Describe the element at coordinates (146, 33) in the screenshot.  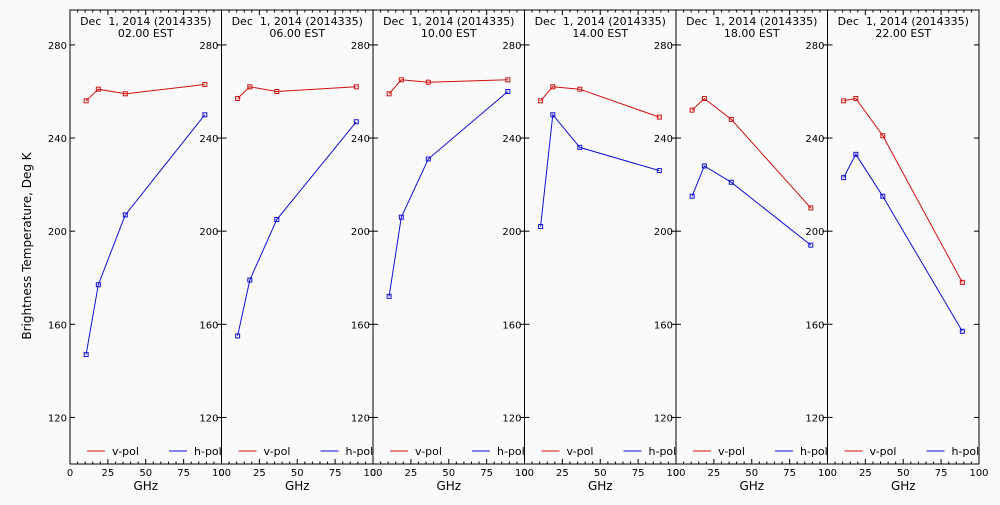
I see `panel-title-time: 02.00 EST` at that location.